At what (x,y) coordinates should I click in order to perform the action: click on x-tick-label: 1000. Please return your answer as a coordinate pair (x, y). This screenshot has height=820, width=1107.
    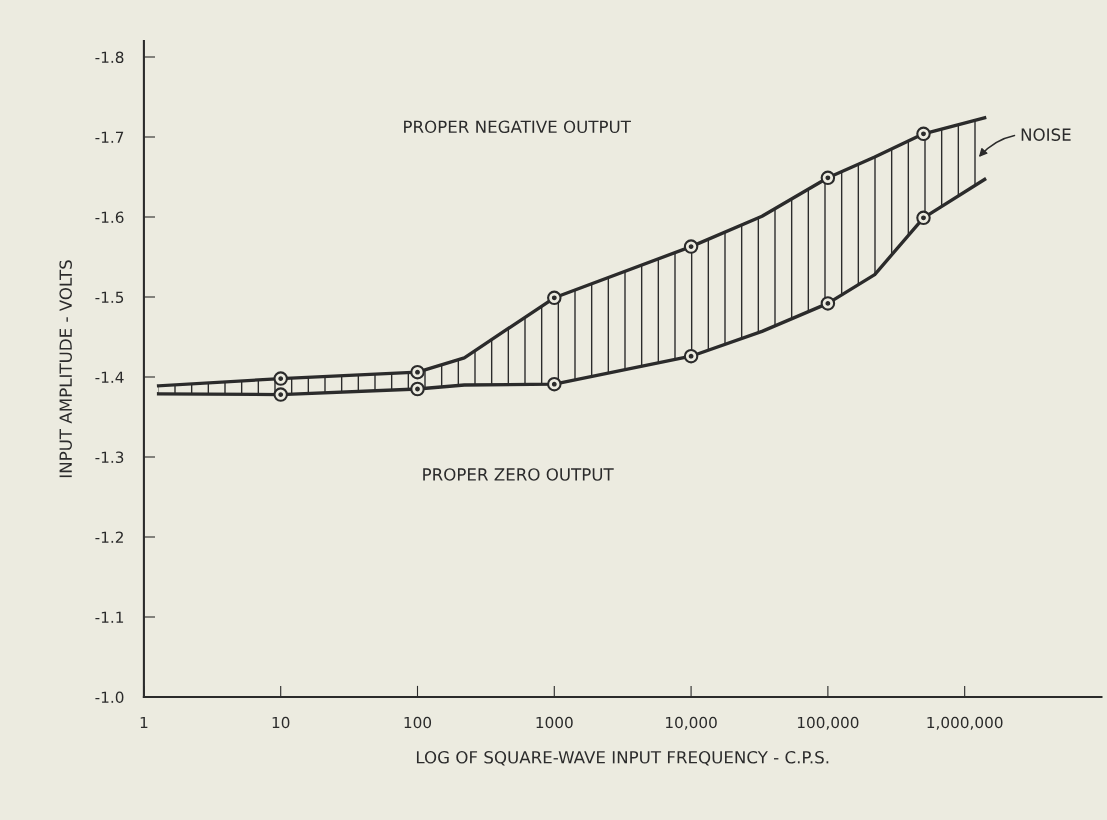
    Looking at the image, I should click on (554, 722).